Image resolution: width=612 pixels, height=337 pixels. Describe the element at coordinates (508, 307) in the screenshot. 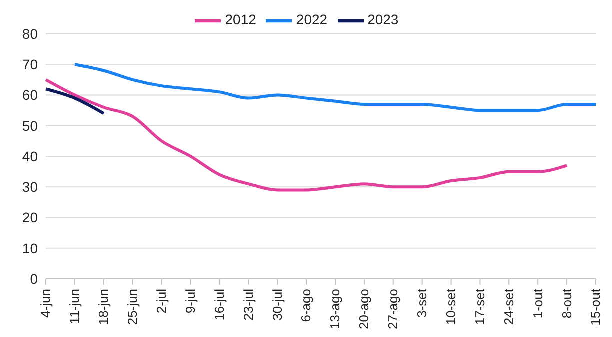

I see `x-tick-label: 24-set` at that location.